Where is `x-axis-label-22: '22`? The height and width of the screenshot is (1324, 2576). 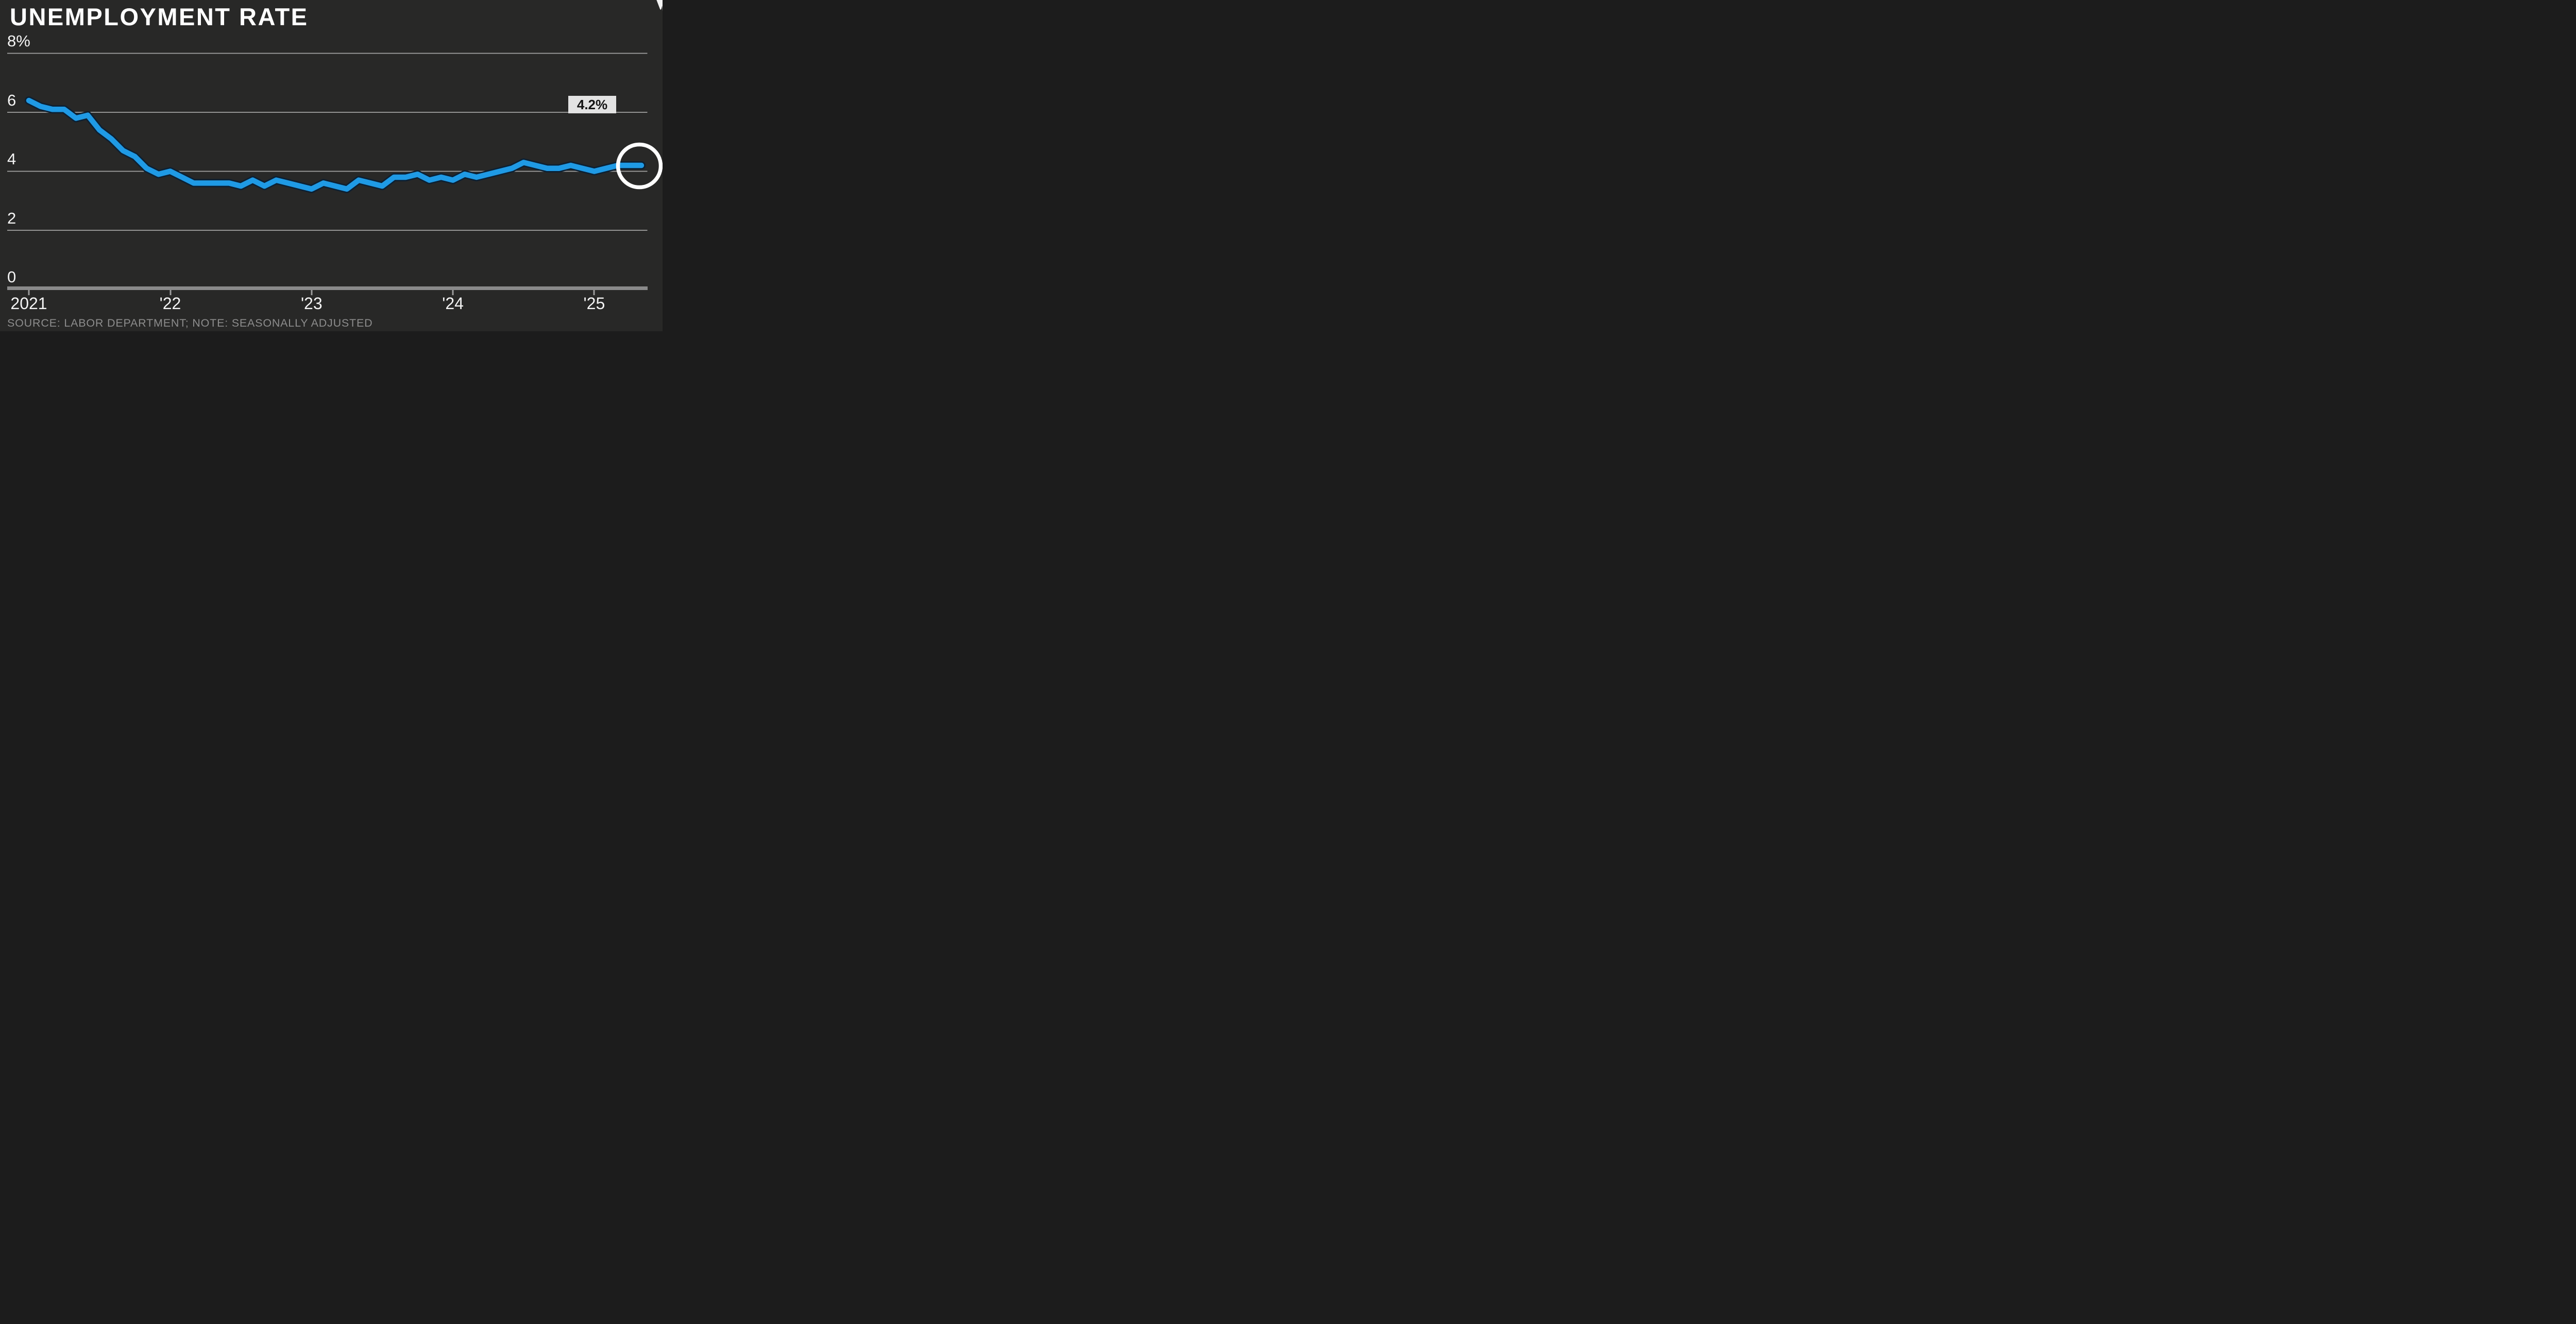
x-axis-label-22: '22 is located at coordinates (170, 303).